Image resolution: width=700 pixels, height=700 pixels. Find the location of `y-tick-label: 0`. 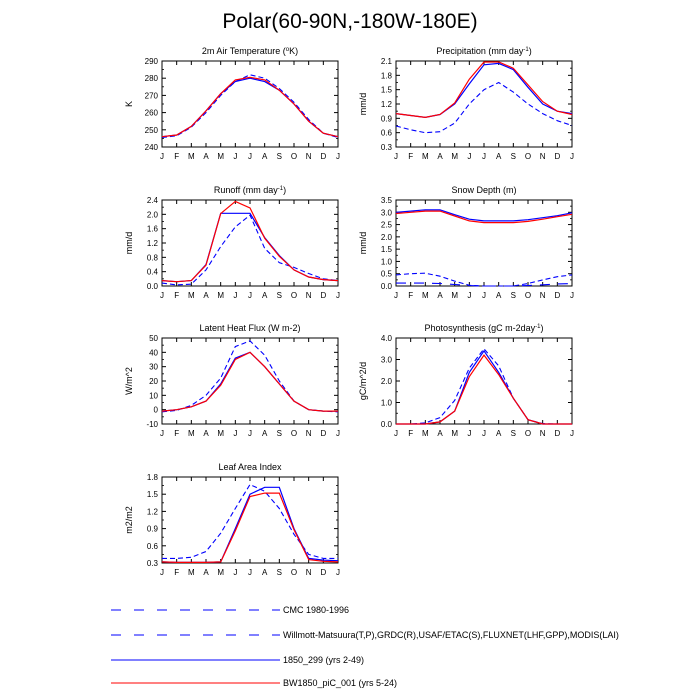

y-tick-label: 0 is located at coordinates (156, 410).